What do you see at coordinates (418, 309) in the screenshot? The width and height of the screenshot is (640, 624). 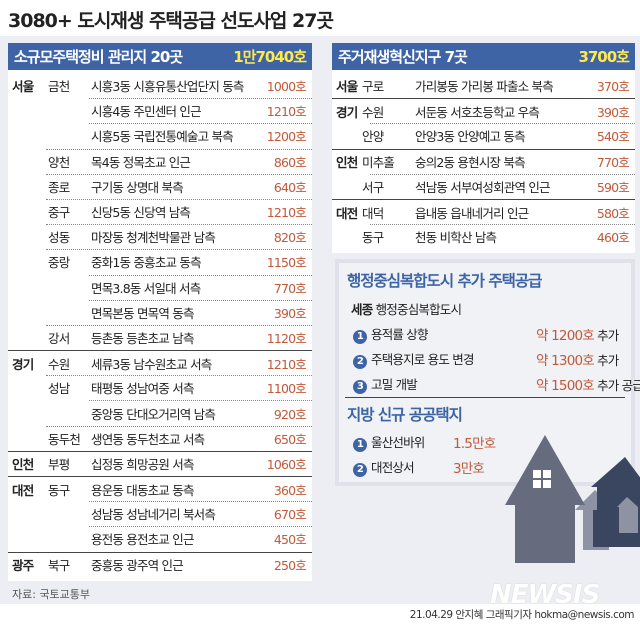 I see `sejong-name: 행정중심복합도시` at bounding box center [418, 309].